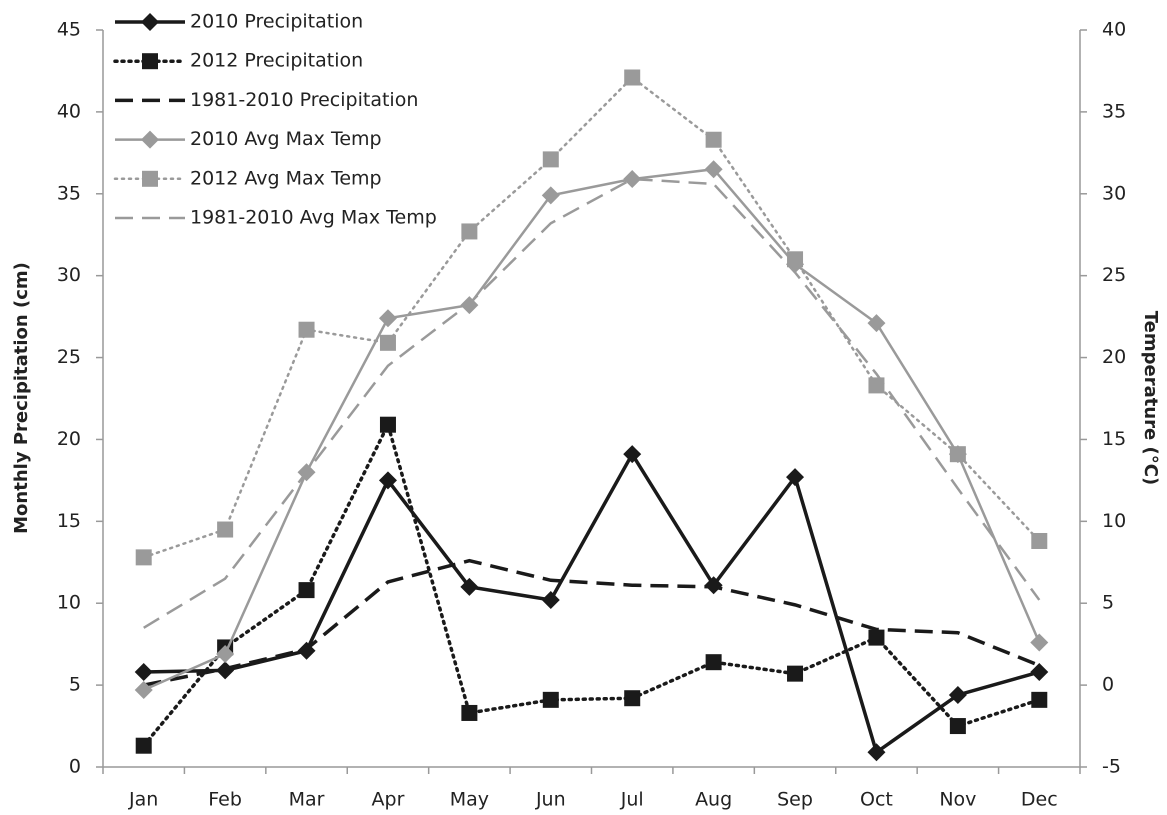 This screenshot has height=815, width=1167. Describe the element at coordinates (286, 139) in the screenshot. I see `legend-label: 2010 Avg Max Temp` at that location.